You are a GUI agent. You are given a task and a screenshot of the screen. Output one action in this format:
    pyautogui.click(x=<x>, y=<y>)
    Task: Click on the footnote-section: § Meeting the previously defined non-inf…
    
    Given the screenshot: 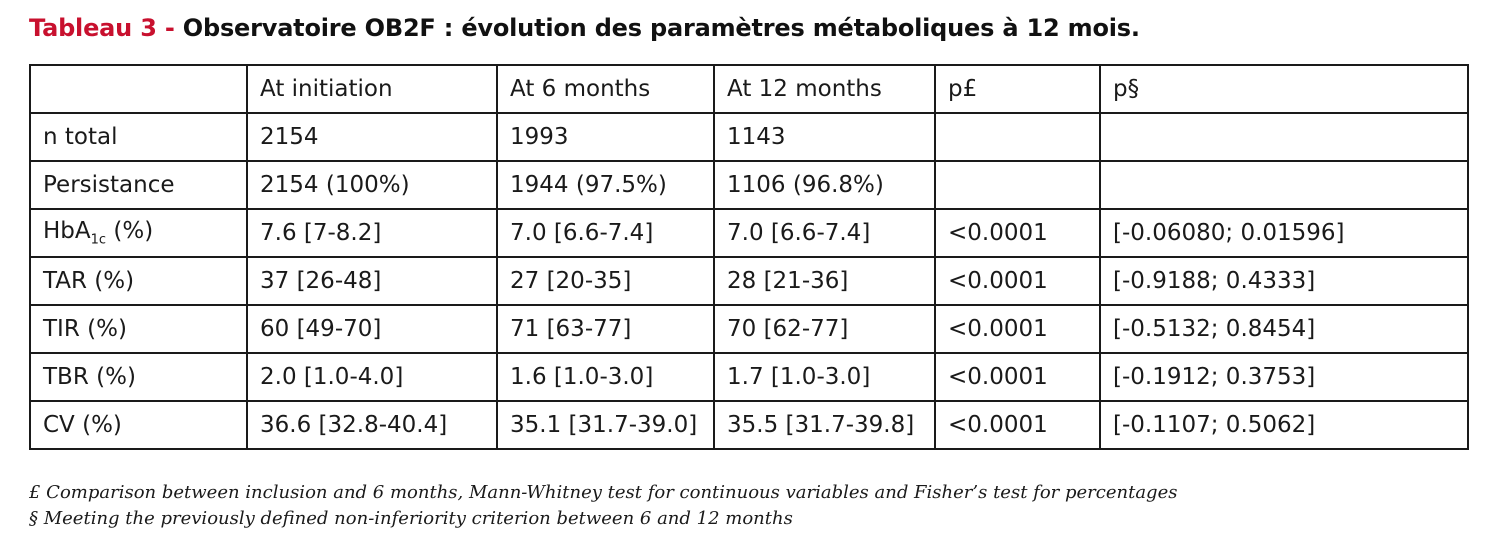 What is the action you would take?
    pyautogui.click(x=411, y=518)
    